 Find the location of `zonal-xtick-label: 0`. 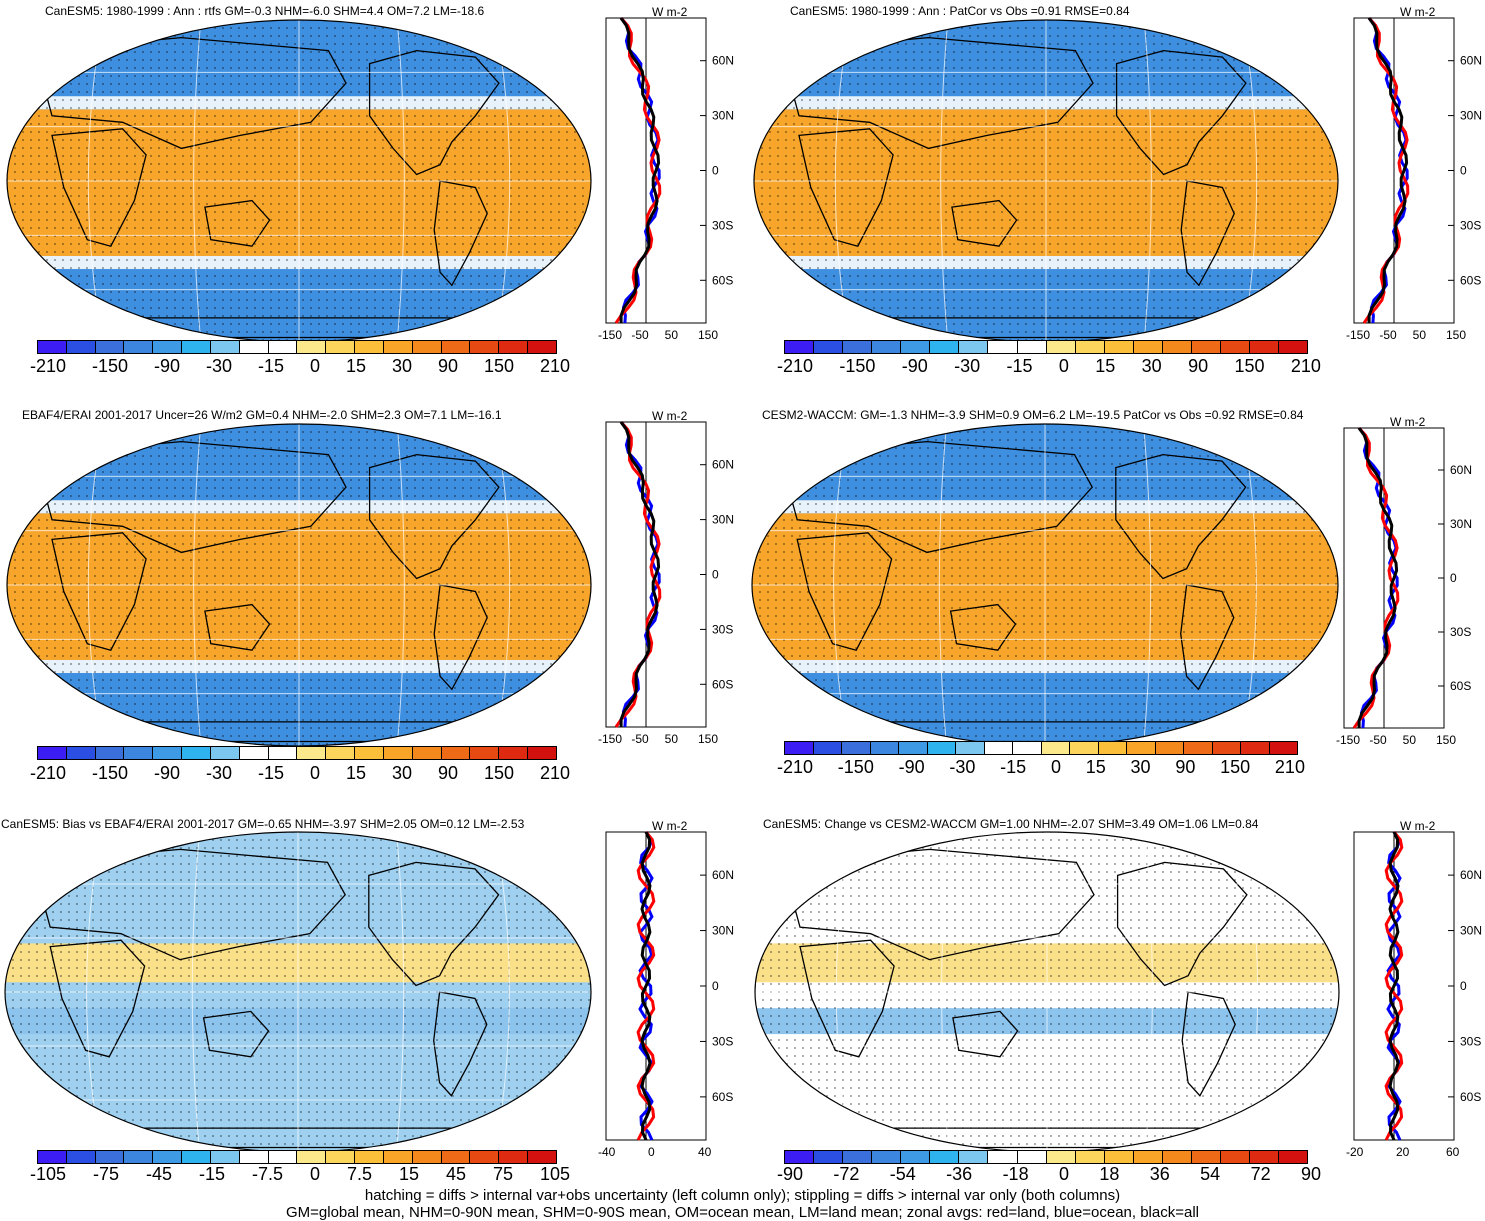

zonal-xtick-label: 0 is located at coordinates (651, 1152).